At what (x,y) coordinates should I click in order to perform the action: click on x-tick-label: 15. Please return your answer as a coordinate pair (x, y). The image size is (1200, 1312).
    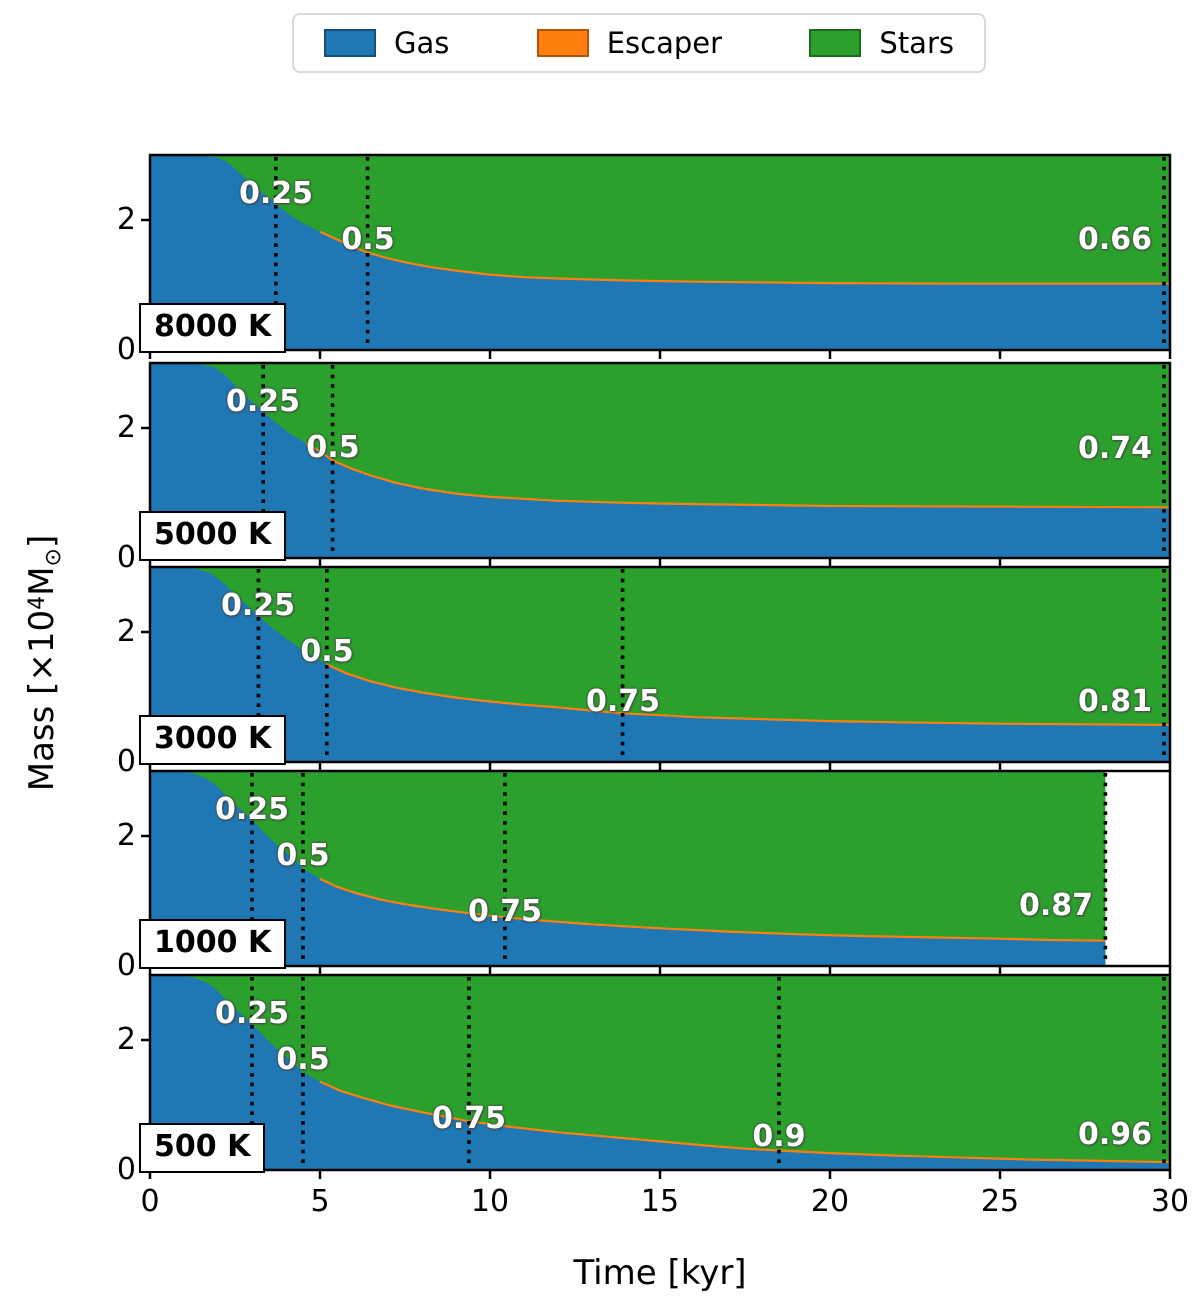
    Looking at the image, I should click on (660, 1201).